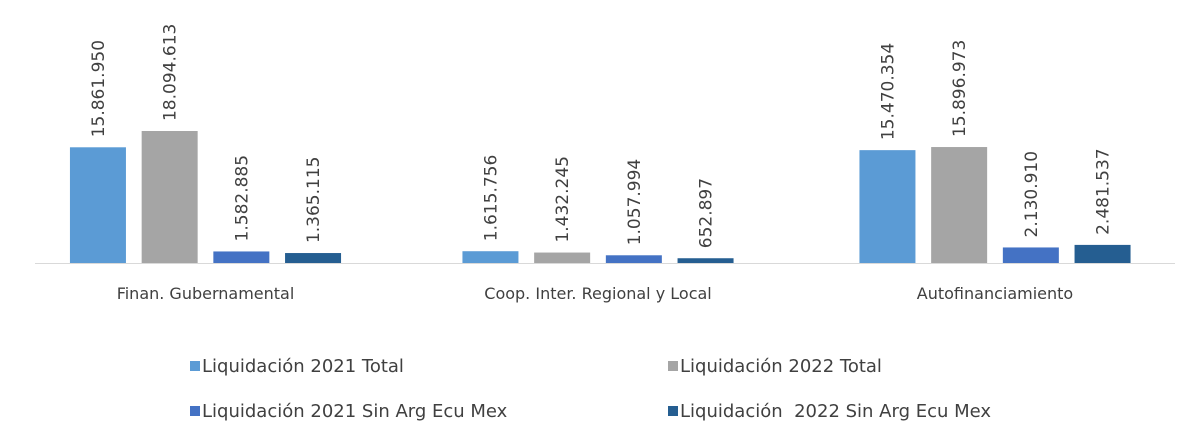  Describe the element at coordinates (835, 411) in the screenshot. I see `legend-label: Liquidación 2022 Sin Arg Ecu Mex` at that location.